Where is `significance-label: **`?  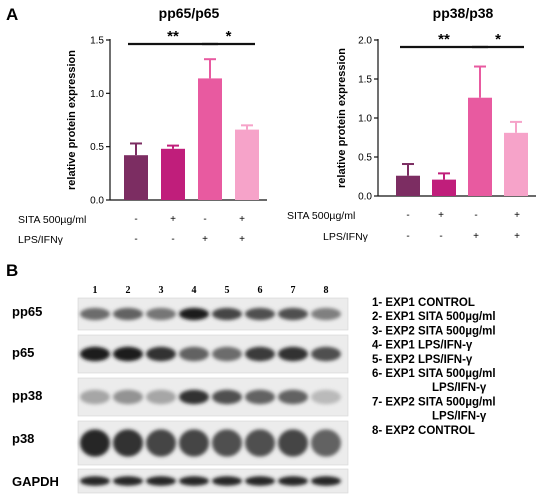 significance-label: ** is located at coordinates (173, 36).